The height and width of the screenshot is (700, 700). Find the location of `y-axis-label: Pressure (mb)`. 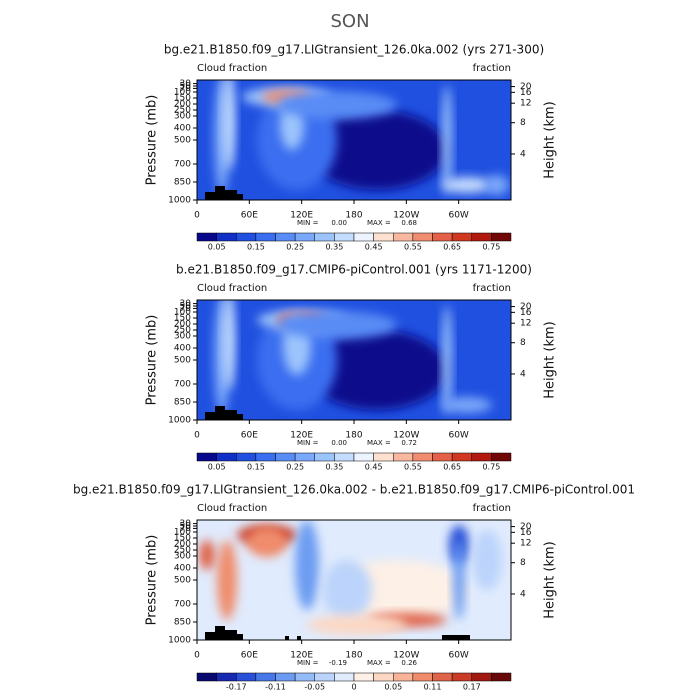

y-axis-label: Pressure (mb) is located at coordinates (152, 580).